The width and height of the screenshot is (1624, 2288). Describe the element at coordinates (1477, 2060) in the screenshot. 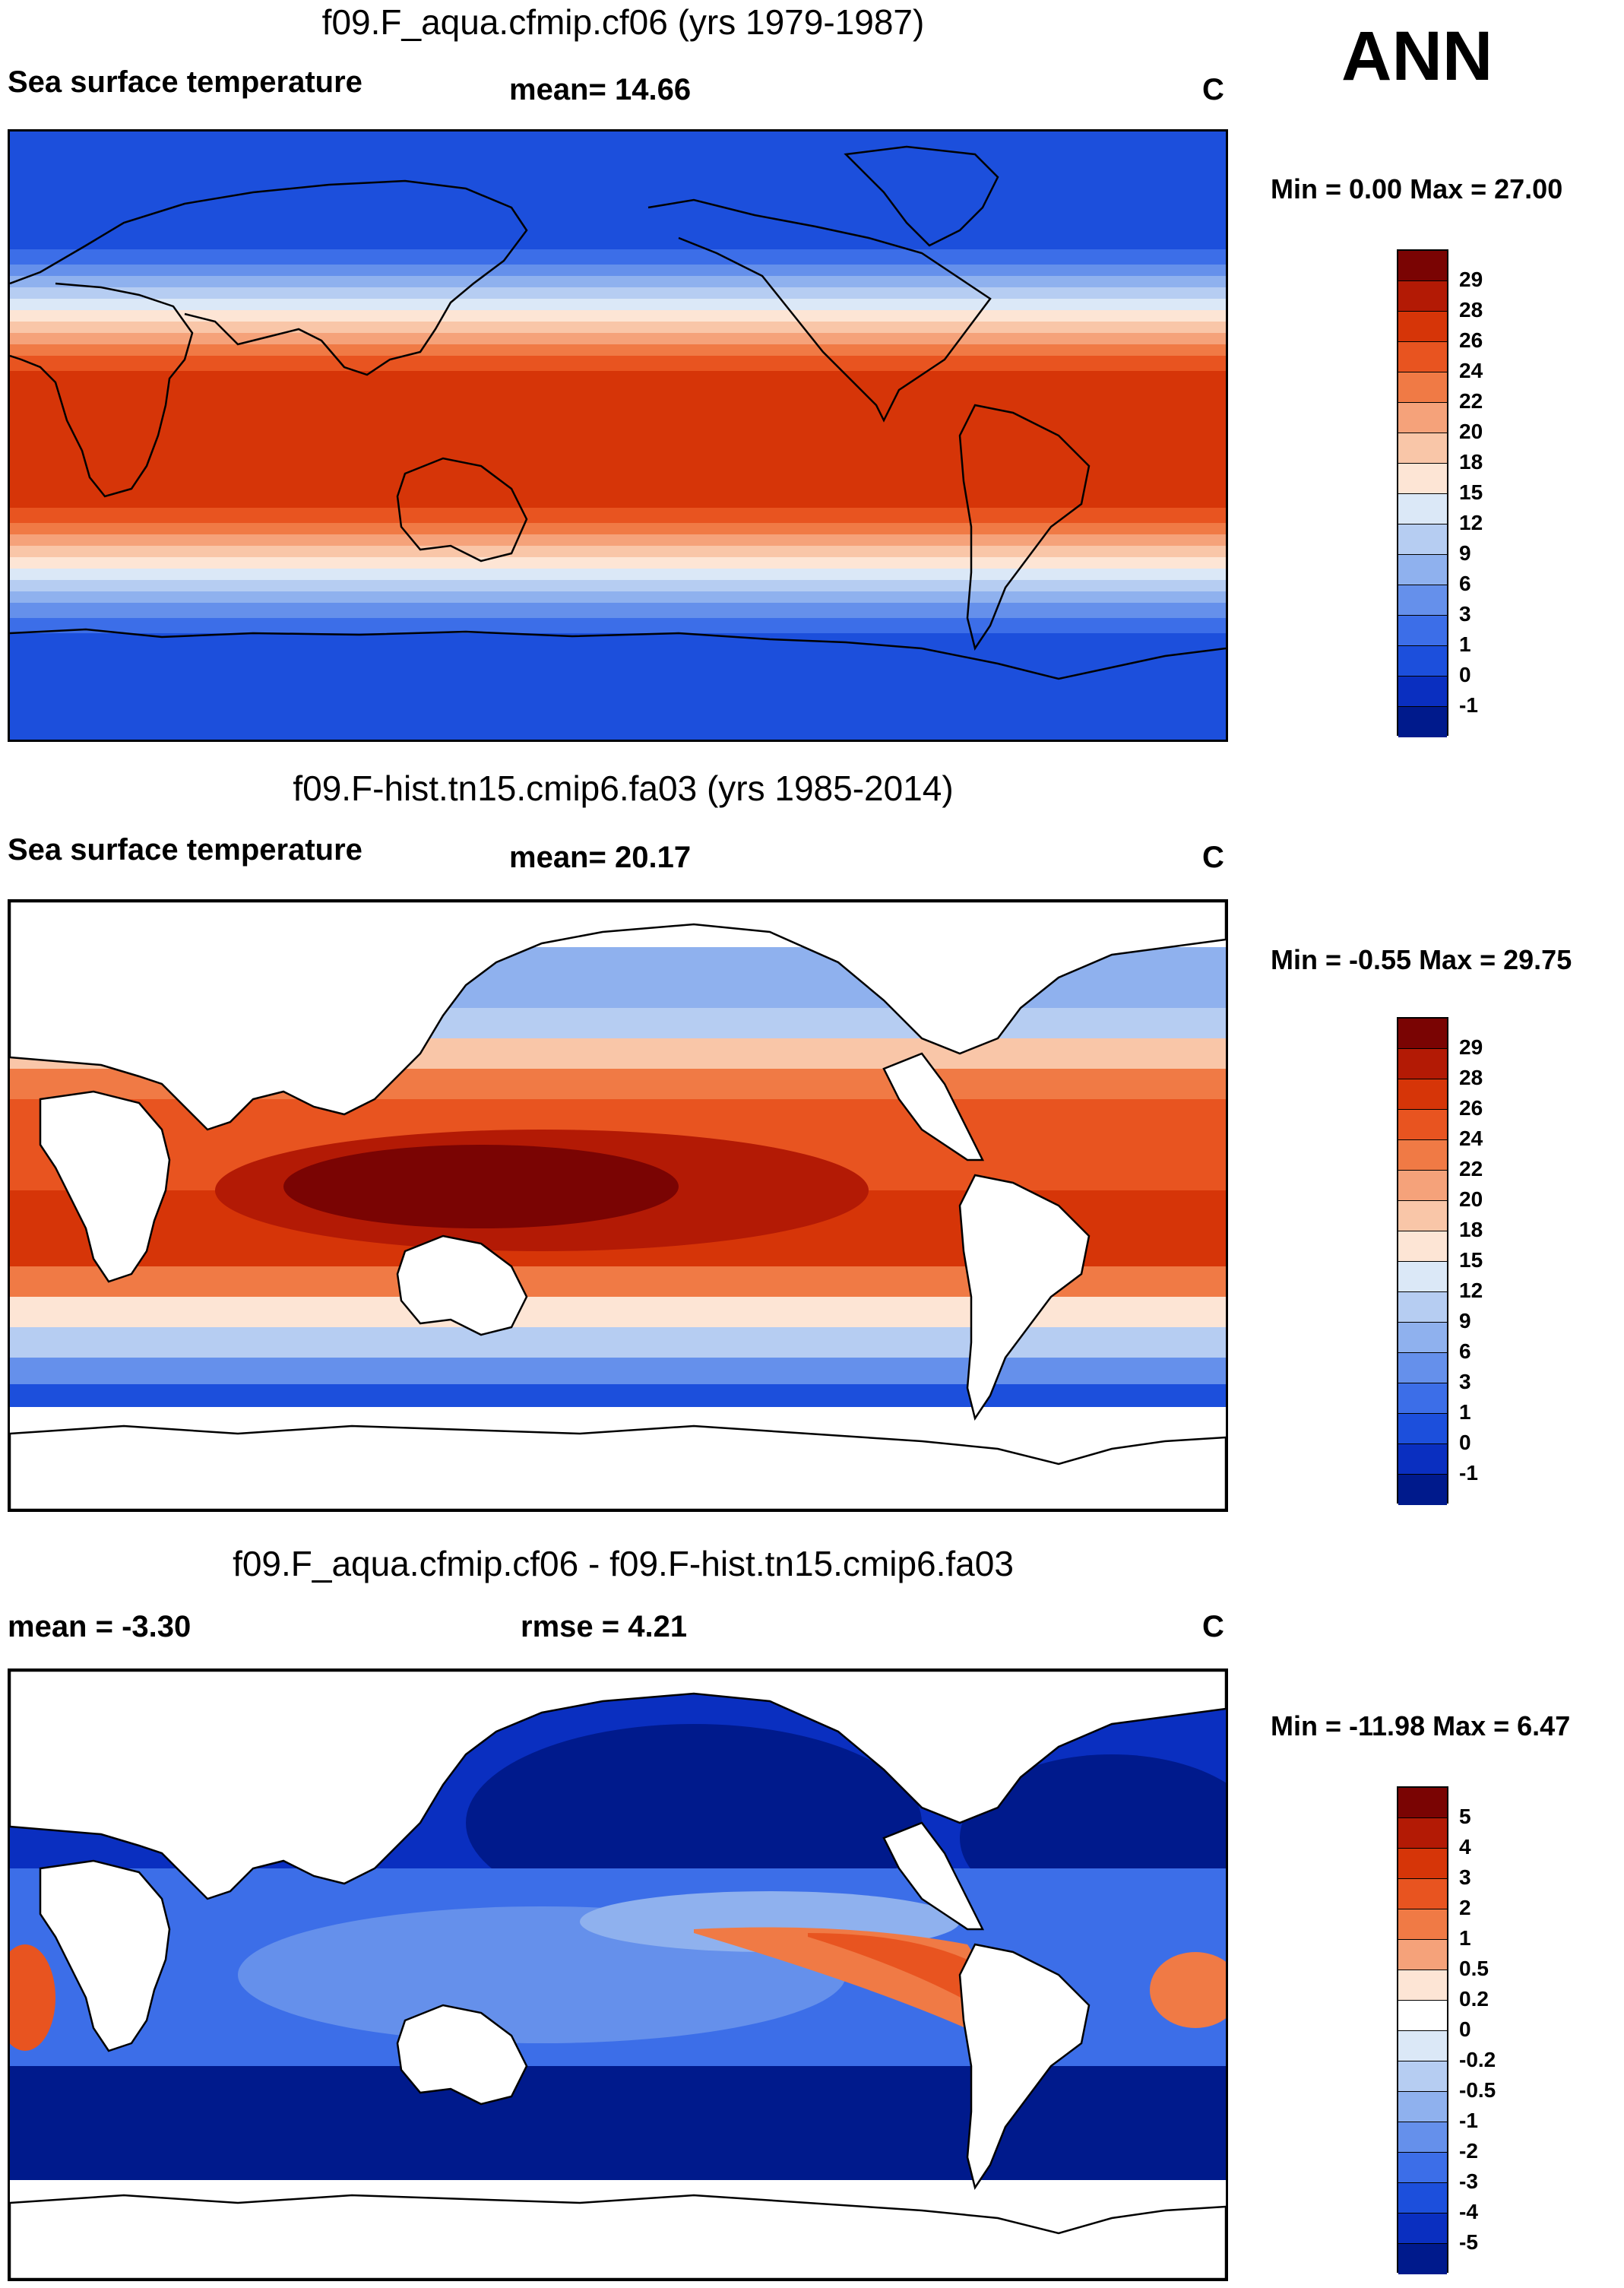

I see `colorbar-tick: -0.2` at that location.